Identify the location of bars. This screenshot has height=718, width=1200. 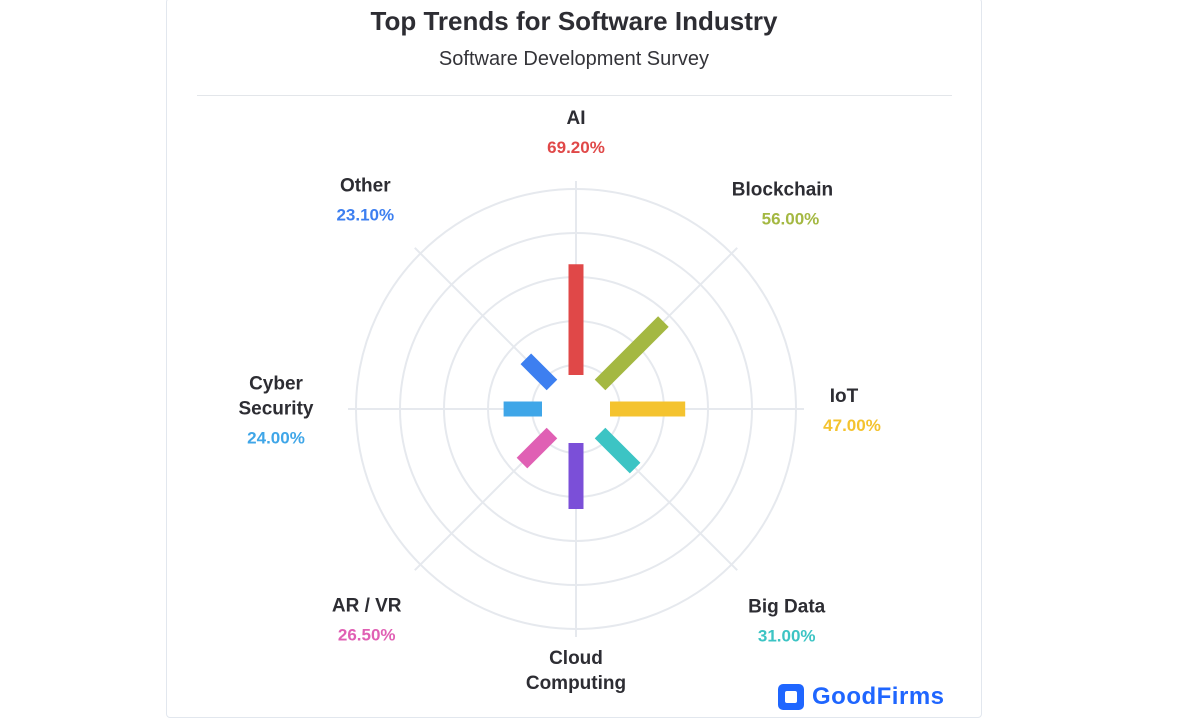
(594, 386).